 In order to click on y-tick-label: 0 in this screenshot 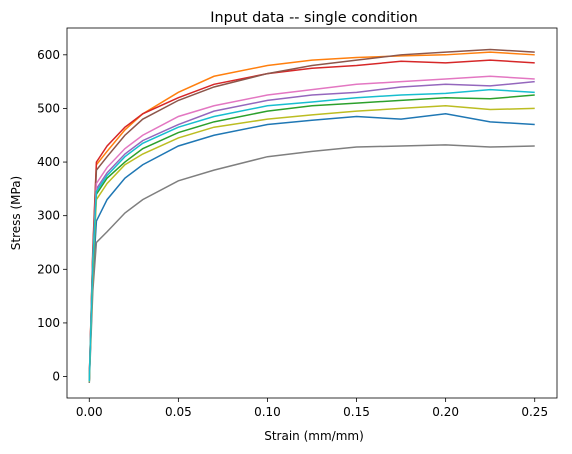, I will do `click(56, 377)`.